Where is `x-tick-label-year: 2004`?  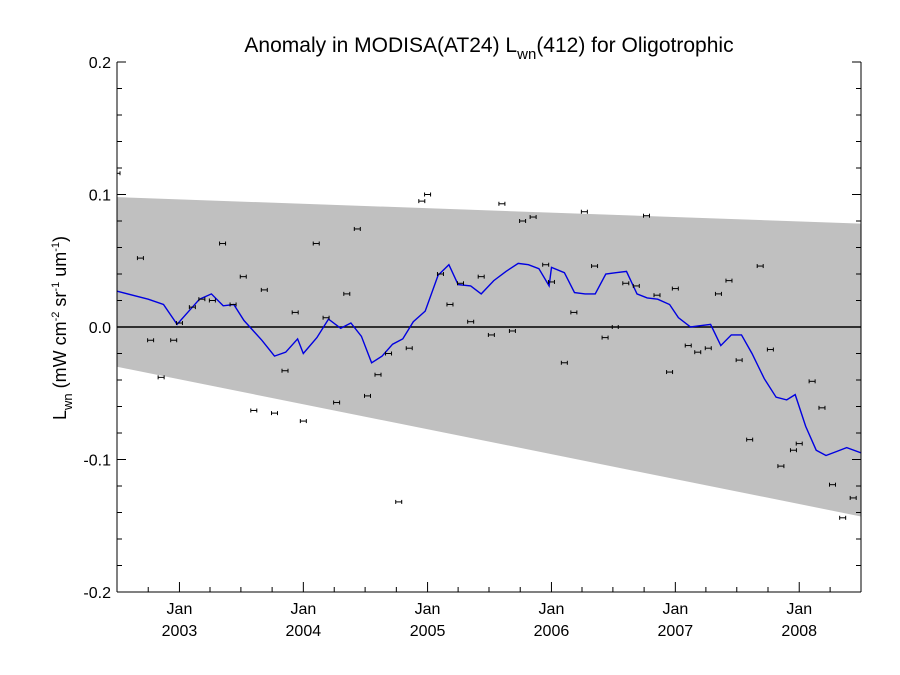
x-tick-label-year: 2004 is located at coordinates (304, 631).